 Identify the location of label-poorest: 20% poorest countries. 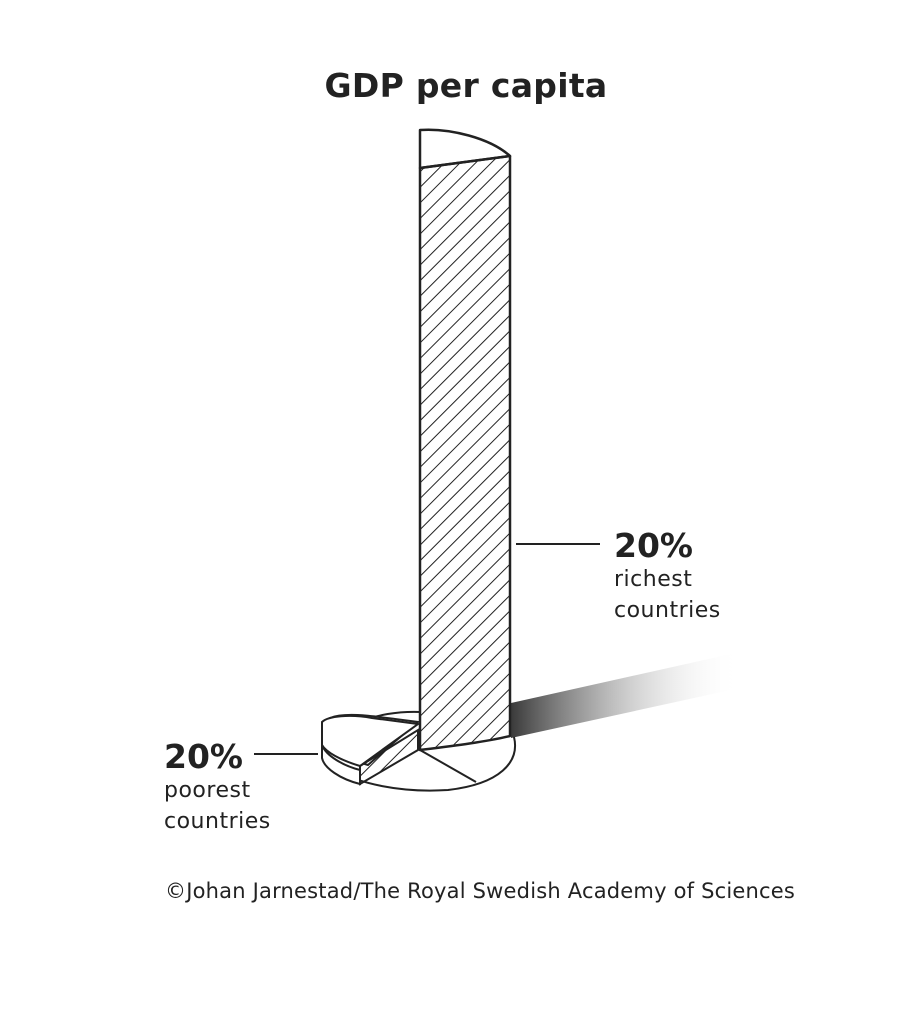
(217, 788).